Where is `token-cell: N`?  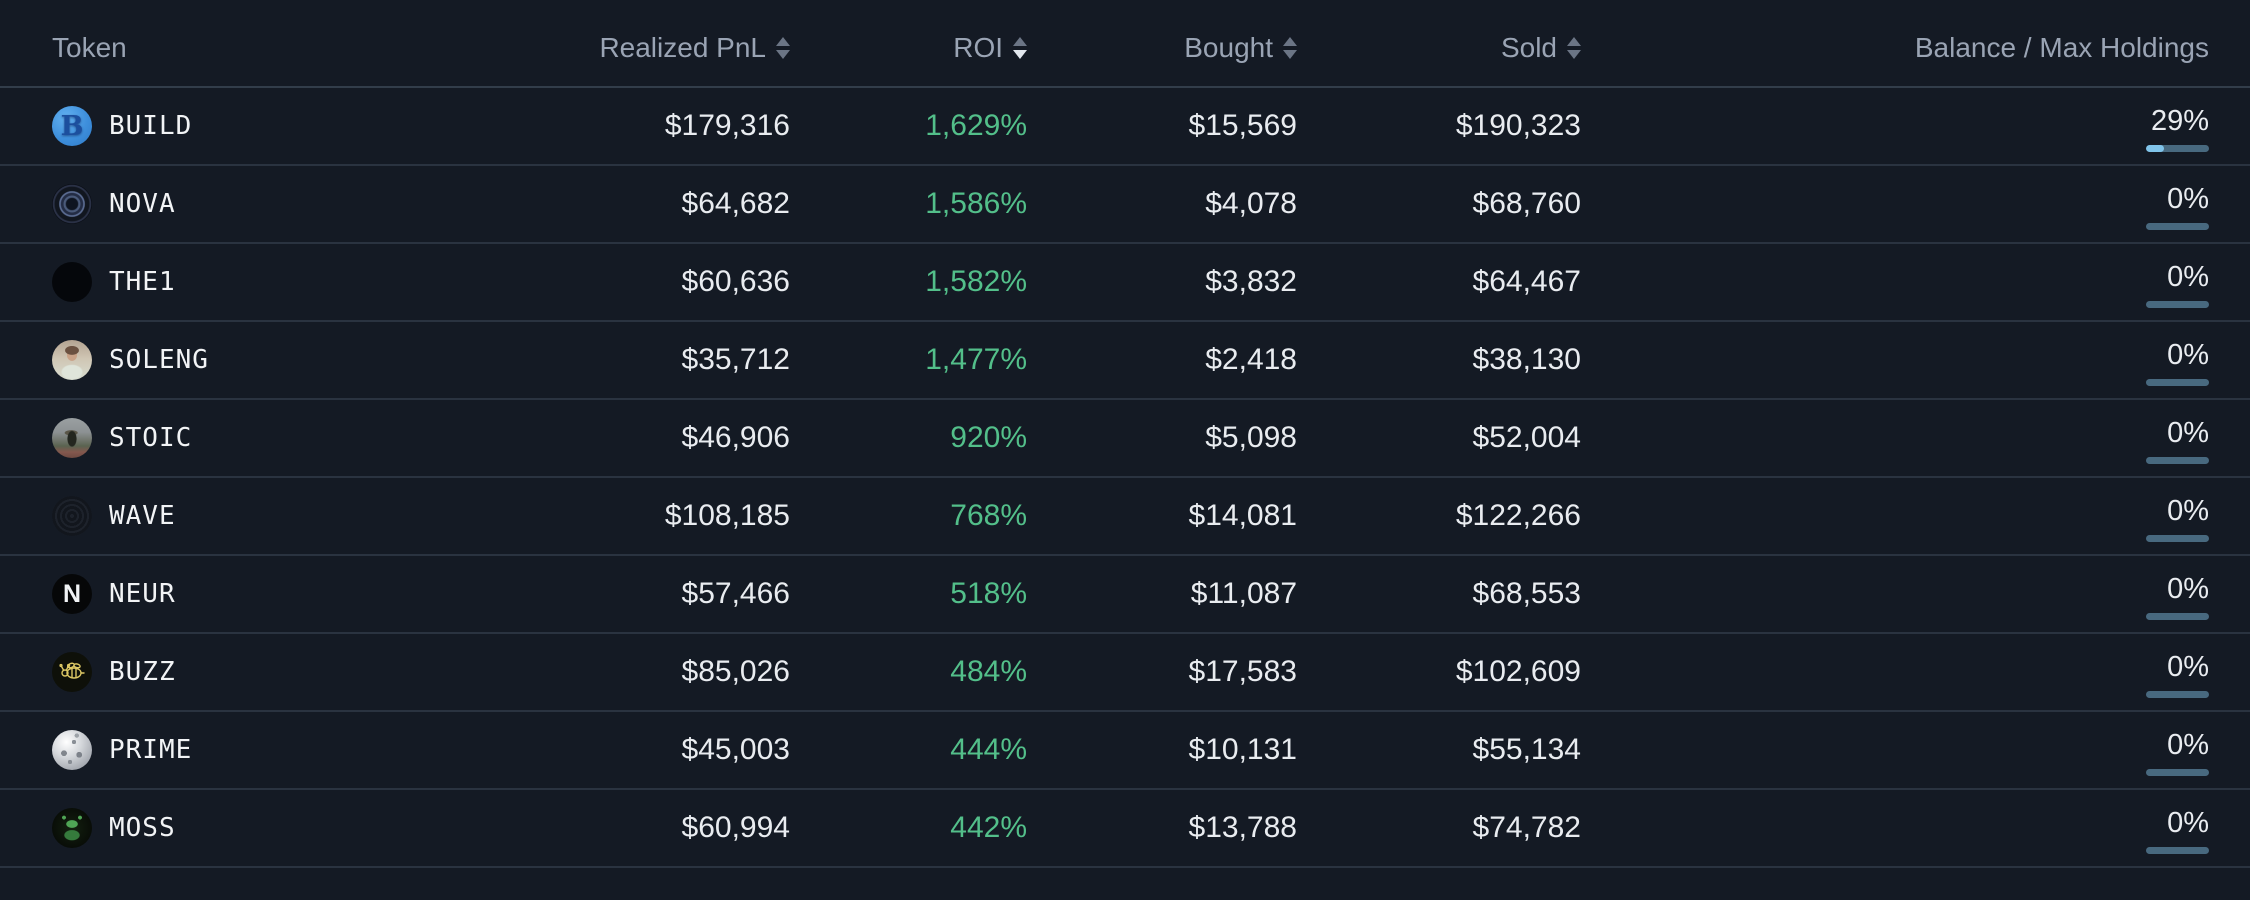 token-cell: N is located at coordinates (232, 594).